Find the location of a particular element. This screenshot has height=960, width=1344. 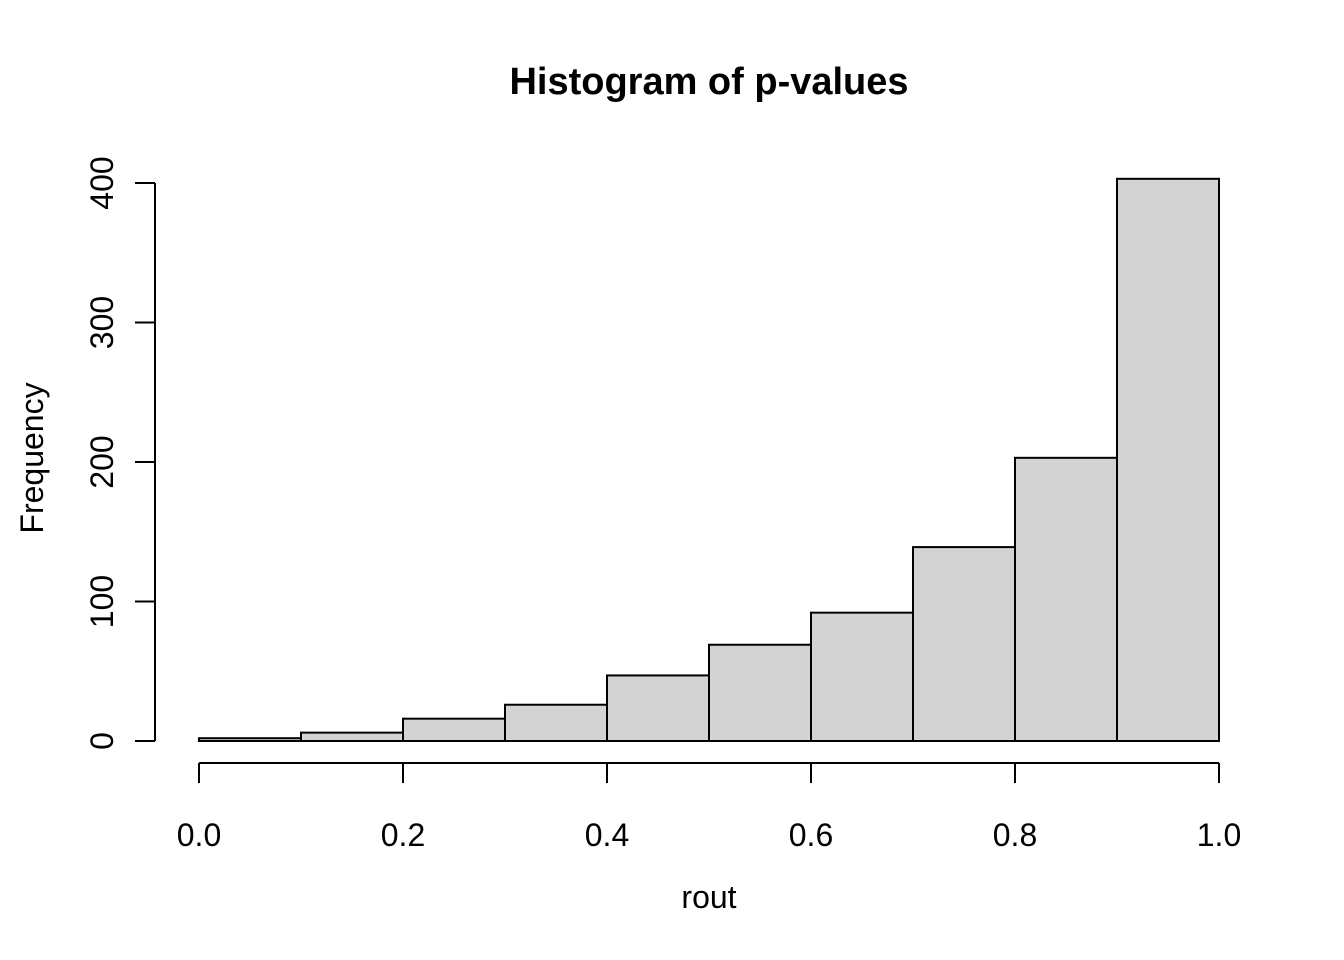

x-axis-label: rout is located at coordinates (708, 897).